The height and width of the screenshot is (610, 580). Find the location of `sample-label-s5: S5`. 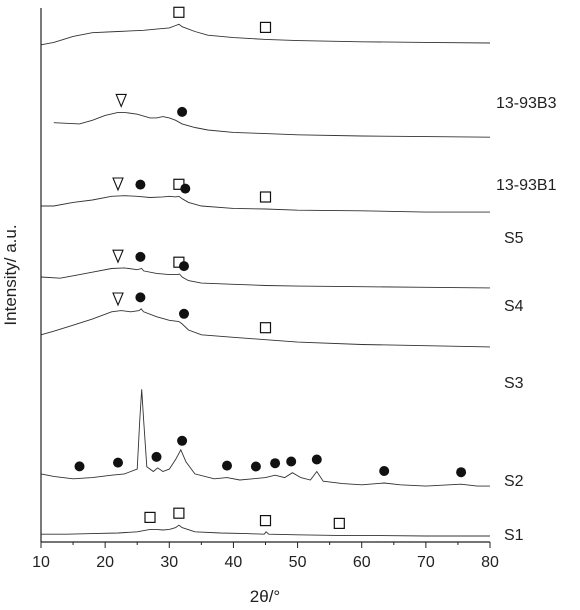

sample-label-s5: S5 is located at coordinates (514, 238).